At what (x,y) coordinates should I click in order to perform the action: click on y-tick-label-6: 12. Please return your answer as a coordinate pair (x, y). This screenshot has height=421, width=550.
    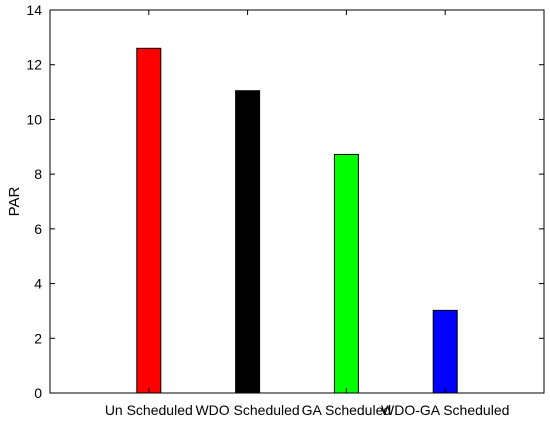
    Looking at the image, I should click on (34, 65).